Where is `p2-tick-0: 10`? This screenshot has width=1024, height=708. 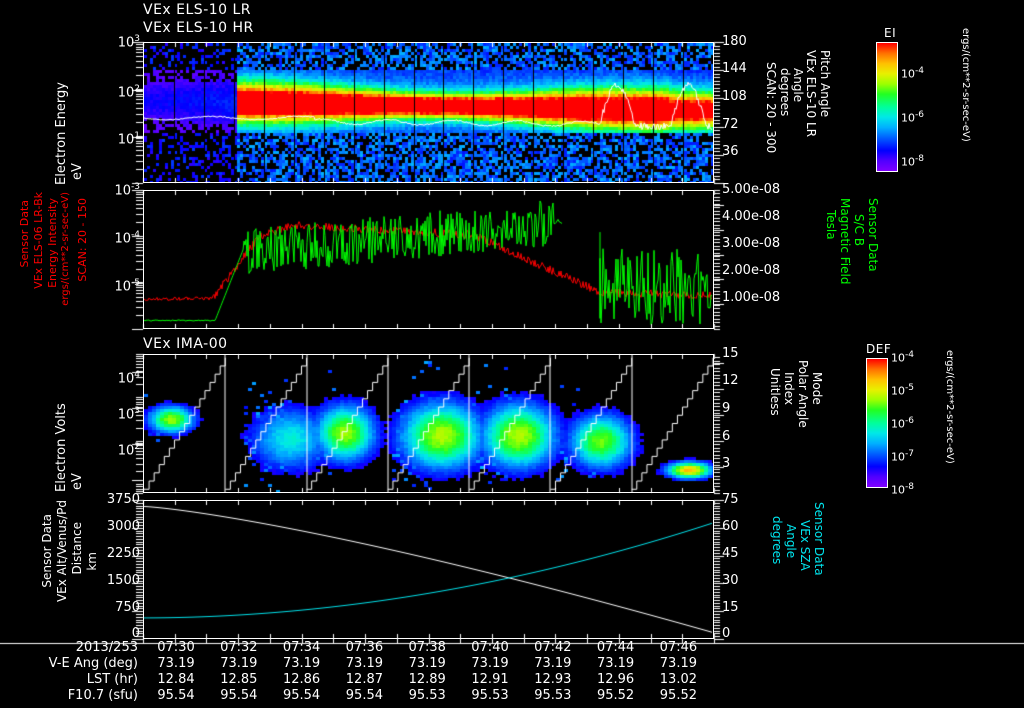 p2-tick-0: 10 is located at coordinates (123, 191).